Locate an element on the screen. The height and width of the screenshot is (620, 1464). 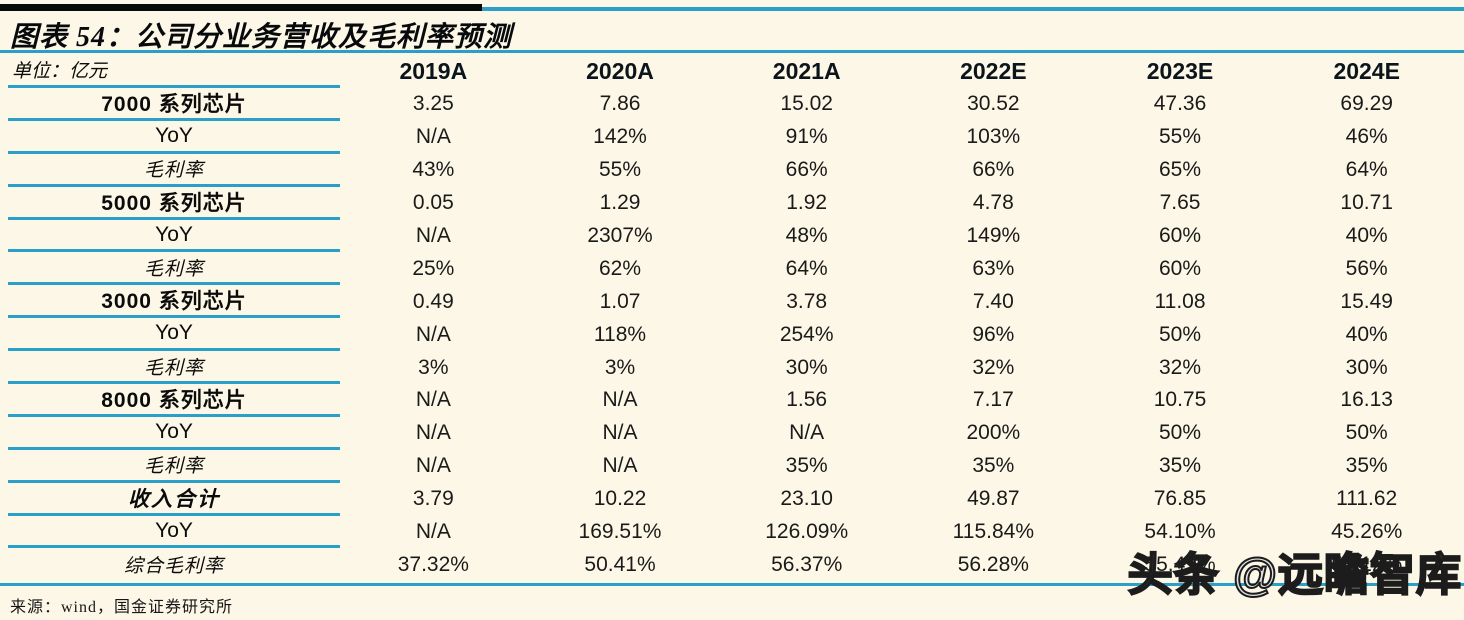
cell-value: 1.29 is located at coordinates (620, 203).